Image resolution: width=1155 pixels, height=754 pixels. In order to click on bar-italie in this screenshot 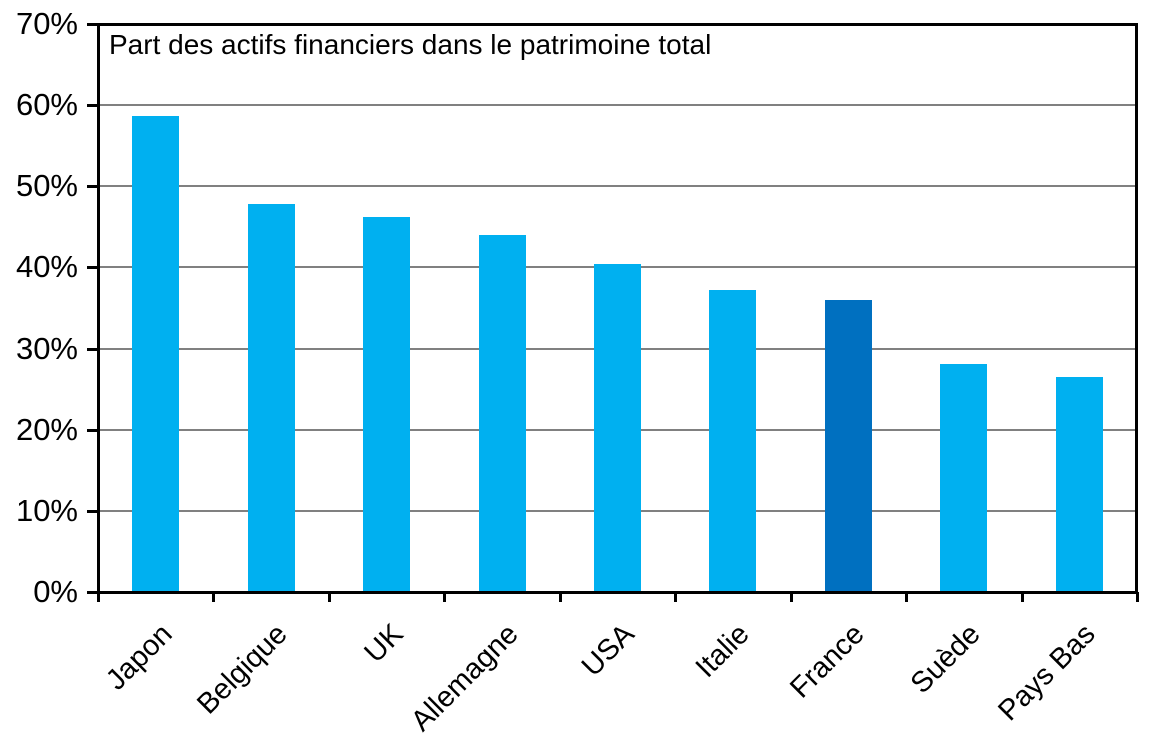, I will do `click(733, 440)`.